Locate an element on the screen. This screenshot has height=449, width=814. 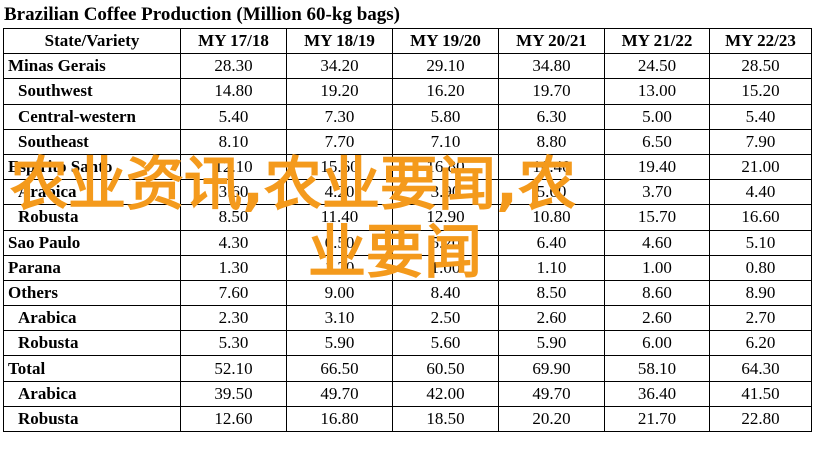
table-cell-value: 1.20 is located at coordinates (339, 267).